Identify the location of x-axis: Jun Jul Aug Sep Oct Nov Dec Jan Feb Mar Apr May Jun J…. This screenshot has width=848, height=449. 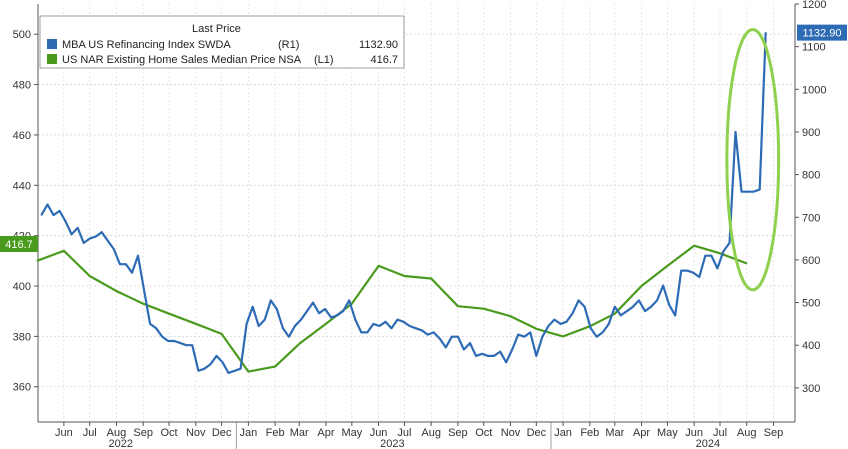
(419, 435).